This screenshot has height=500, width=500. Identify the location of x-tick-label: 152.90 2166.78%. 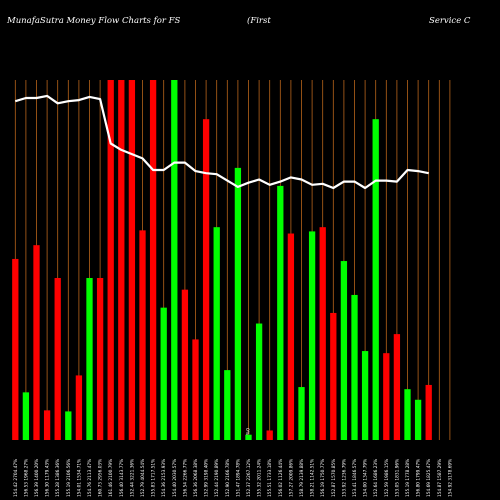
(228, 478).